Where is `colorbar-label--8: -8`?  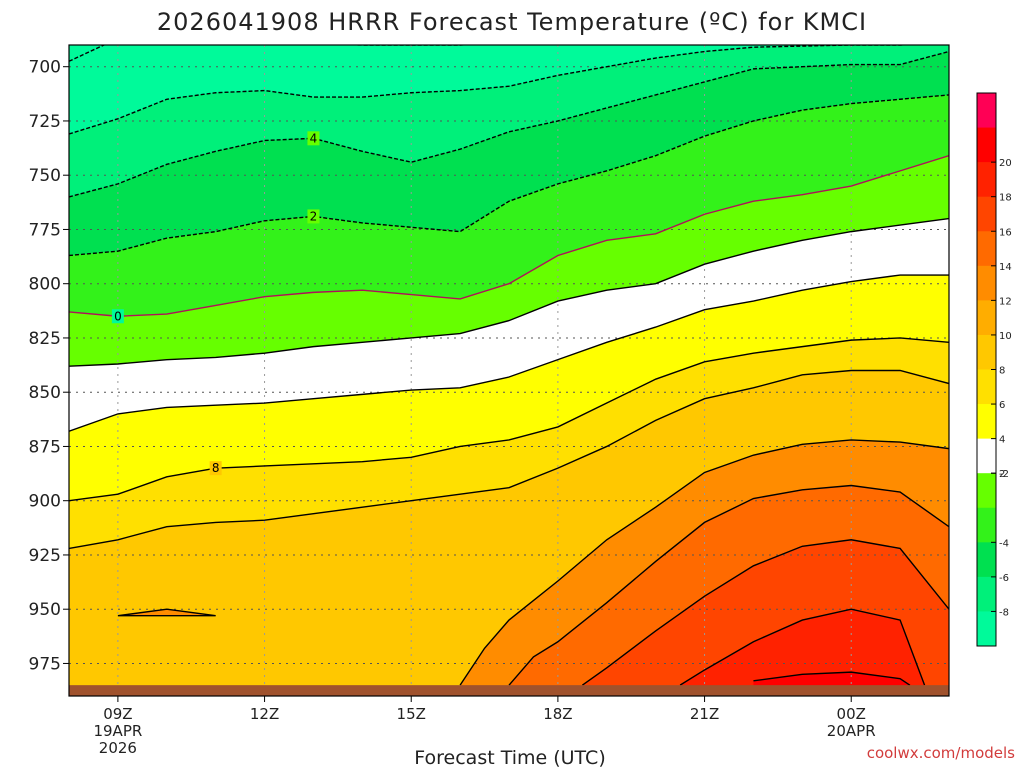
colorbar-label--8: -8 is located at coordinates (1004, 612).